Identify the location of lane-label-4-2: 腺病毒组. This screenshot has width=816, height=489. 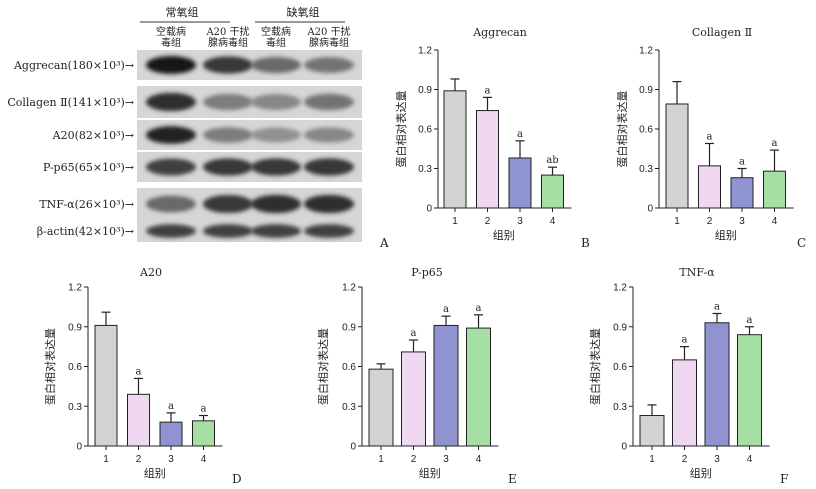
(329, 42).